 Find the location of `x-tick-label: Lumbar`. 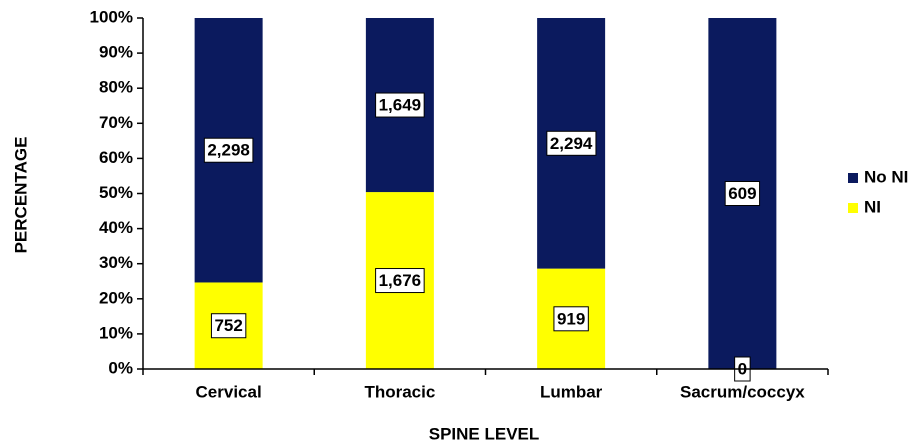

x-tick-label: Lumbar is located at coordinates (571, 391).